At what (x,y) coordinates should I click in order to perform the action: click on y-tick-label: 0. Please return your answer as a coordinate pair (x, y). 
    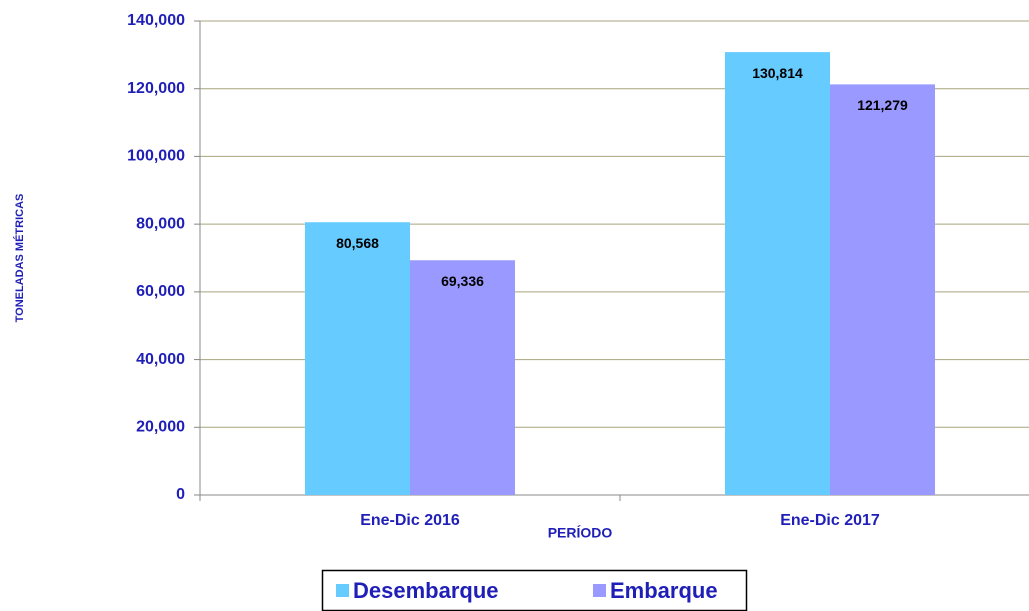
    Looking at the image, I should click on (180, 494).